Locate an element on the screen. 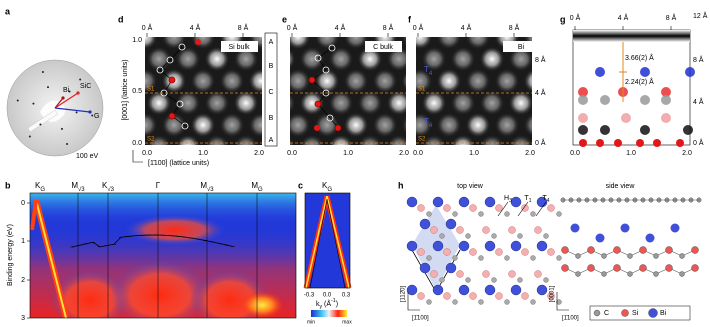 The width and height of the screenshot is (710, 327). label: SiC is located at coordinates (85, 86).